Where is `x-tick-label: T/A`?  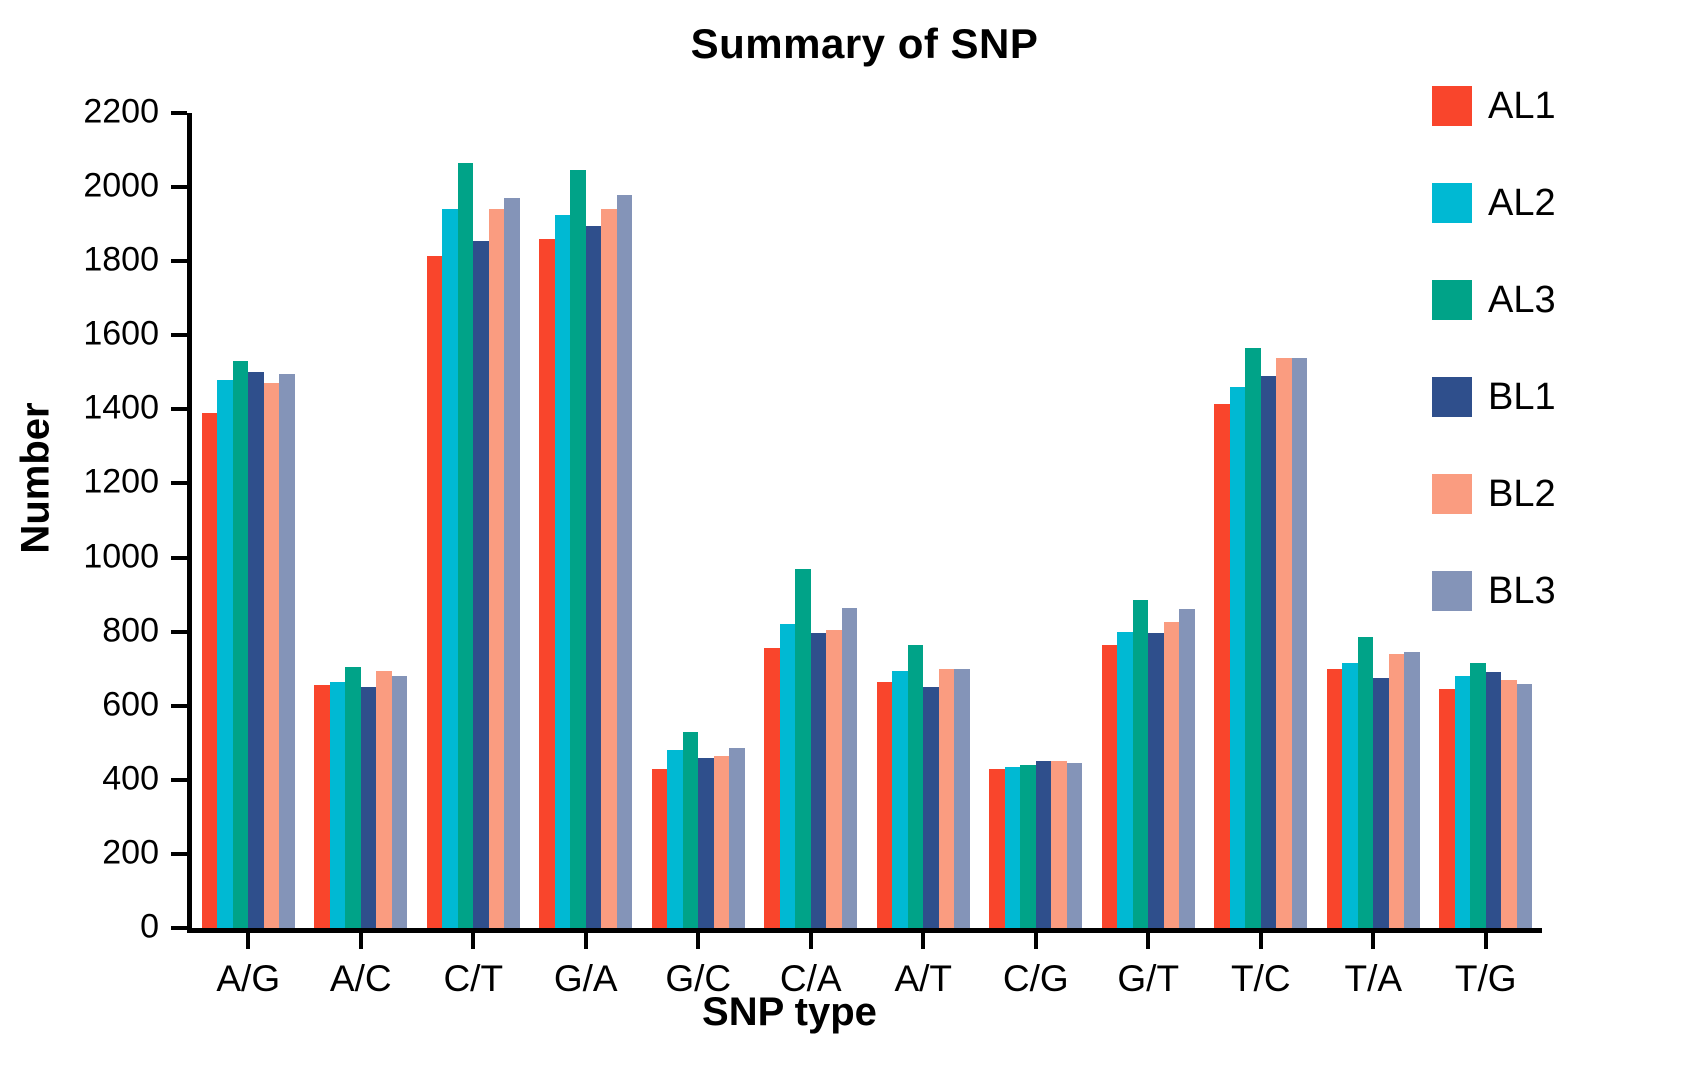 x-tick-label: T/A is located at coordinates (1373, 978).